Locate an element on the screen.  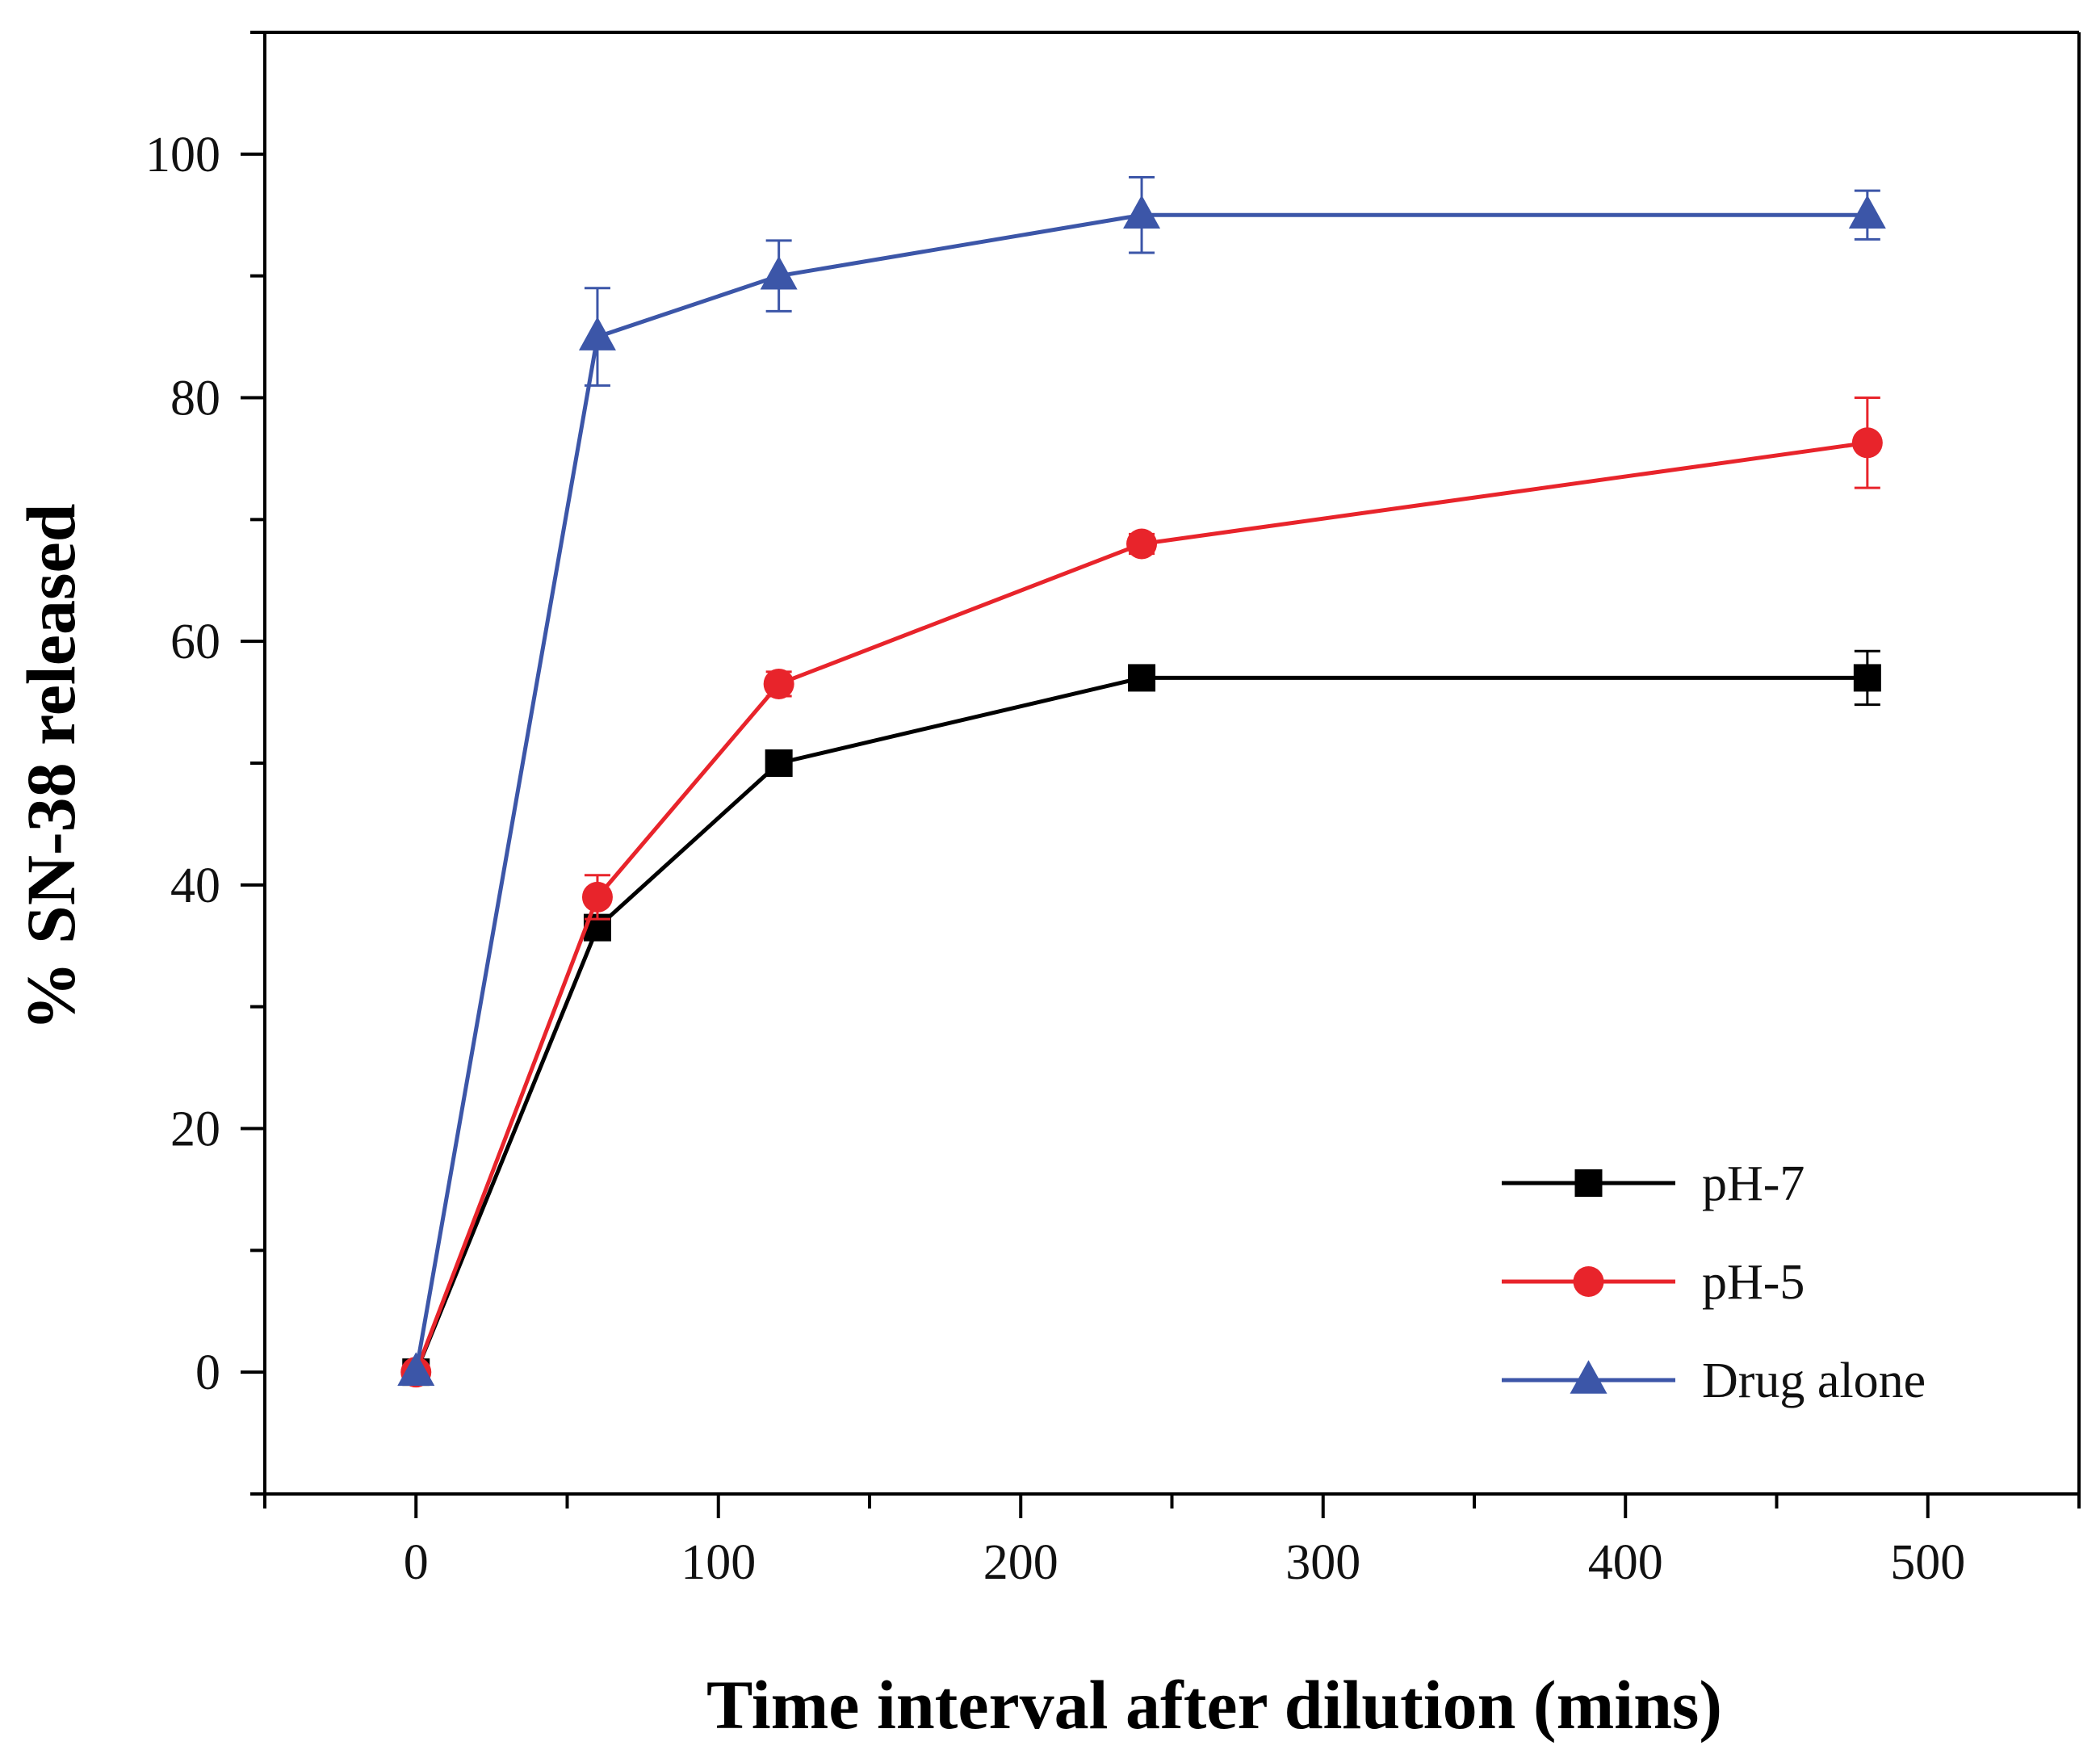
x-tick-label: 0 is located at coordinates (416, 1562).